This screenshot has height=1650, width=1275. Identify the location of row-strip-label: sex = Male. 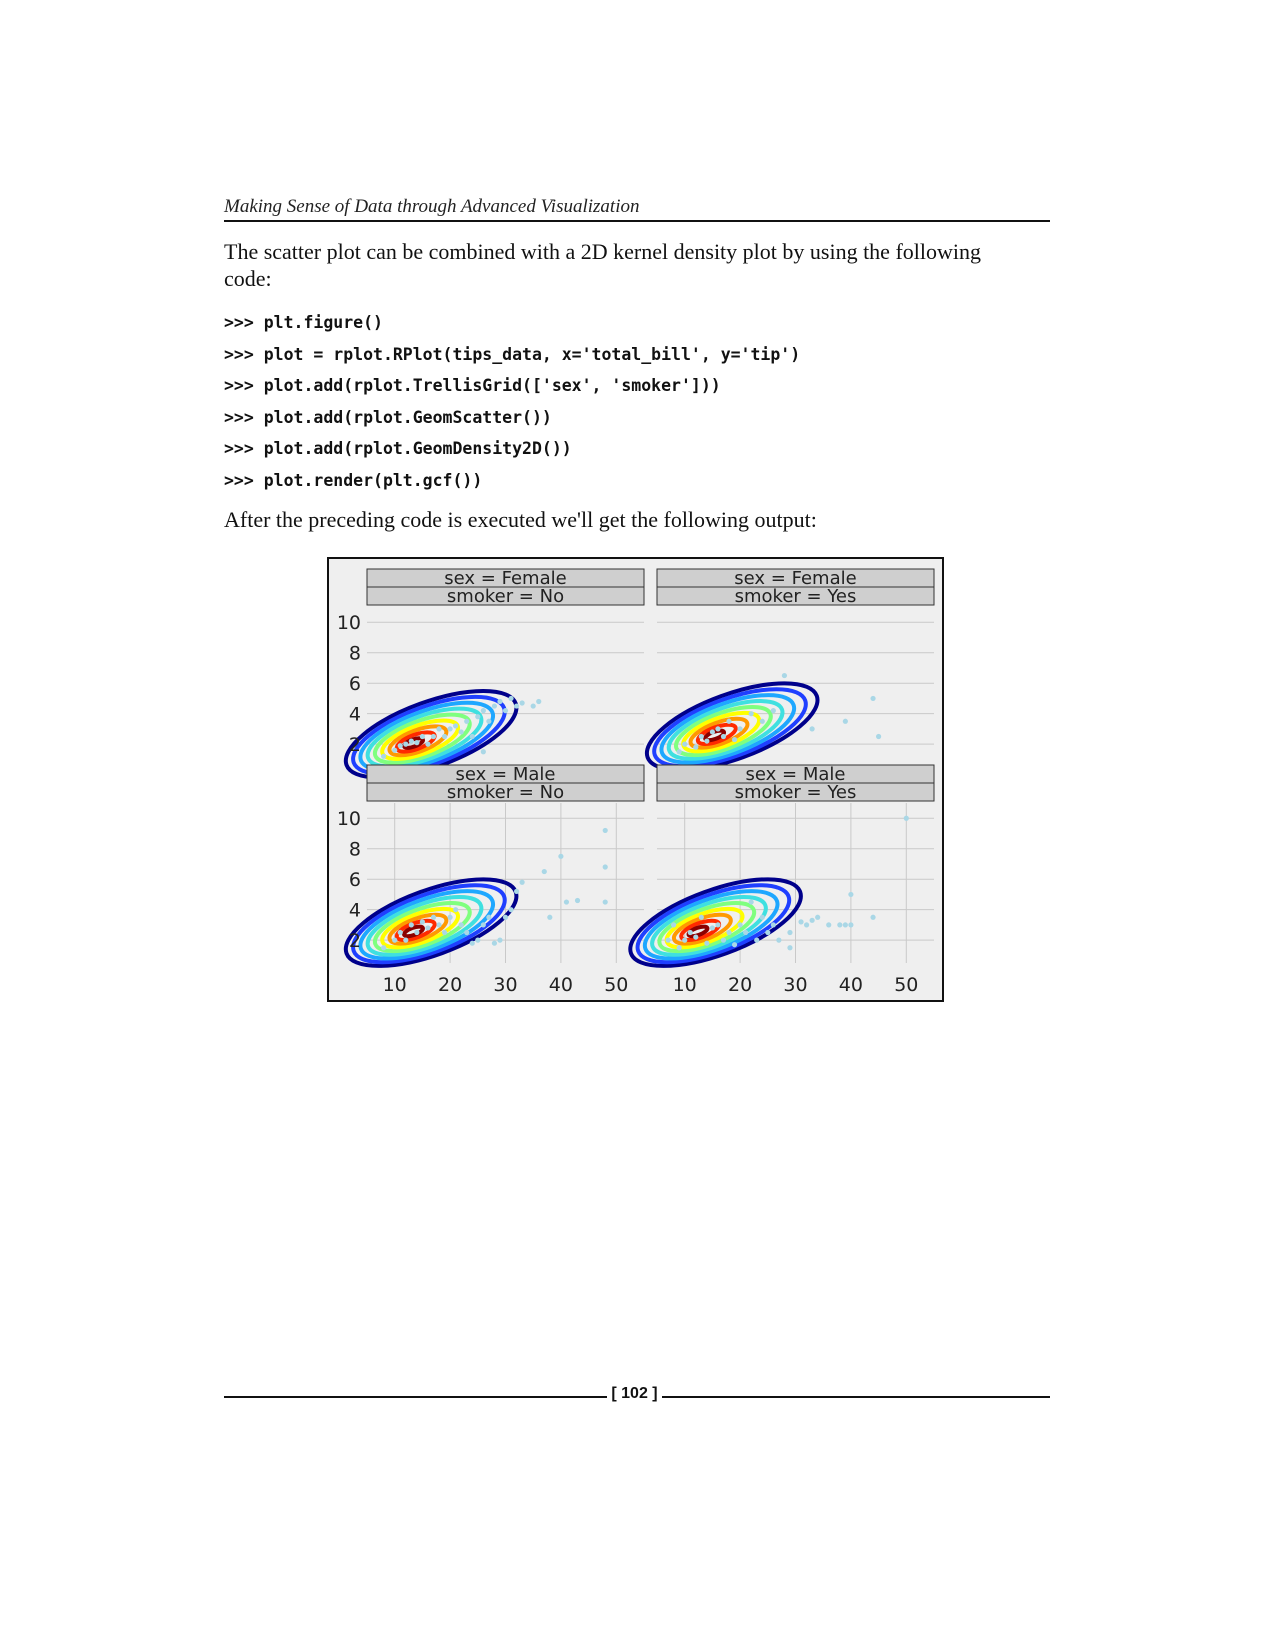
(506, 774).